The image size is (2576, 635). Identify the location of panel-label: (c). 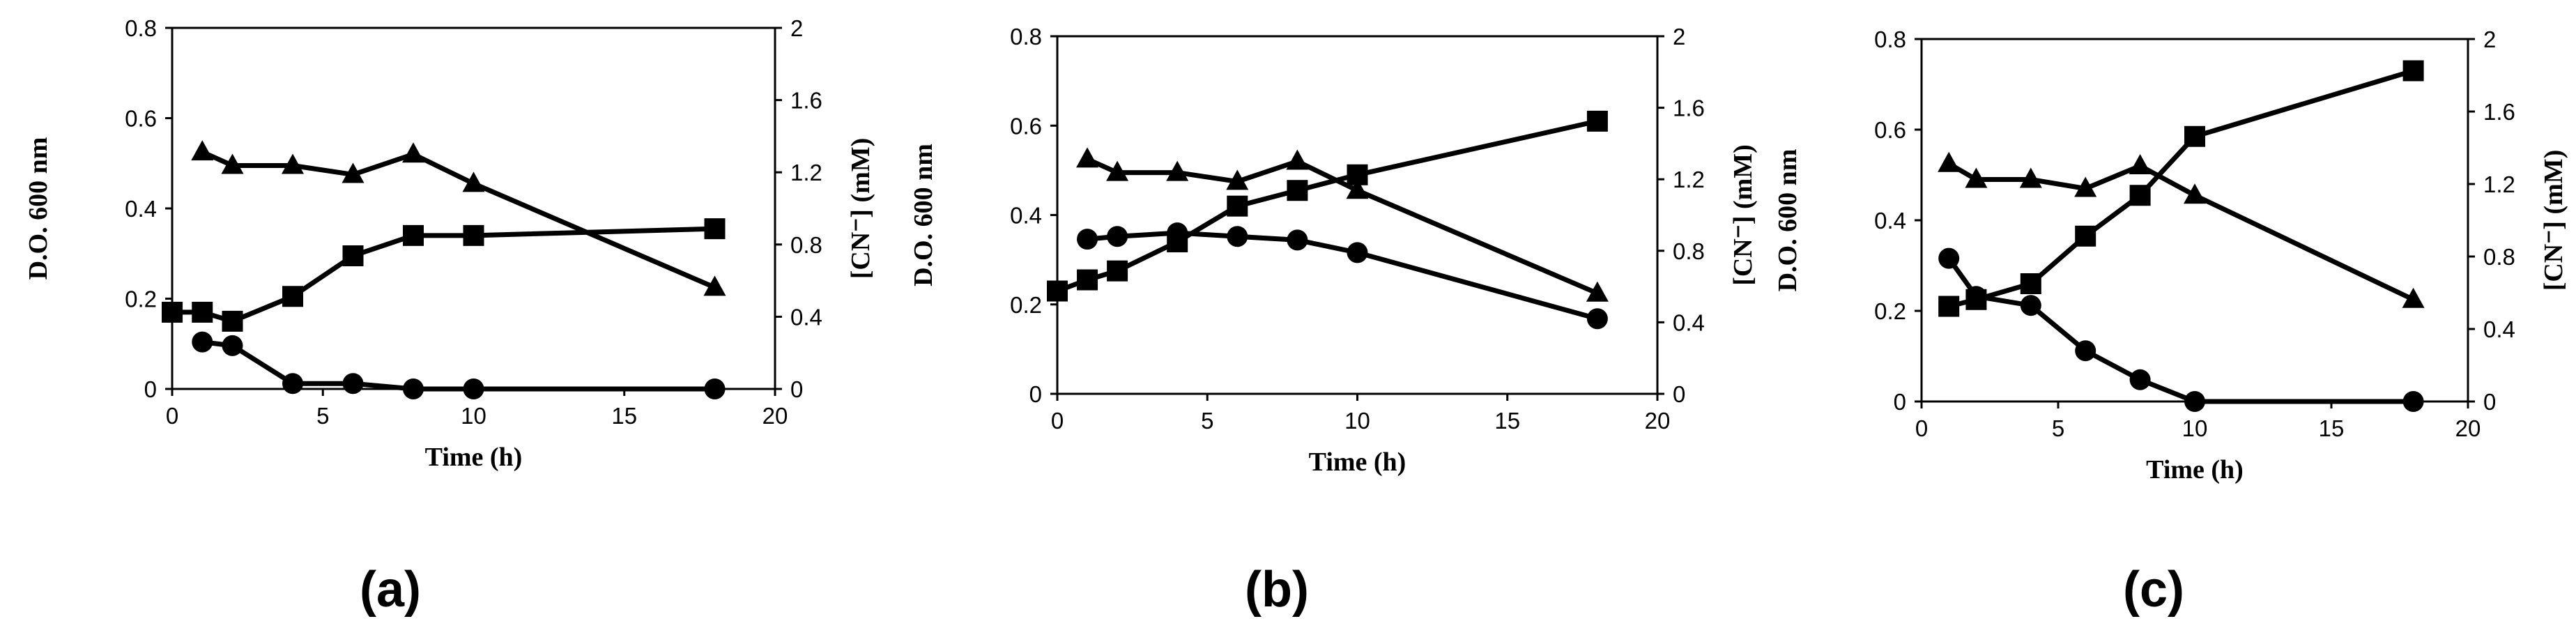
(2153, 590).